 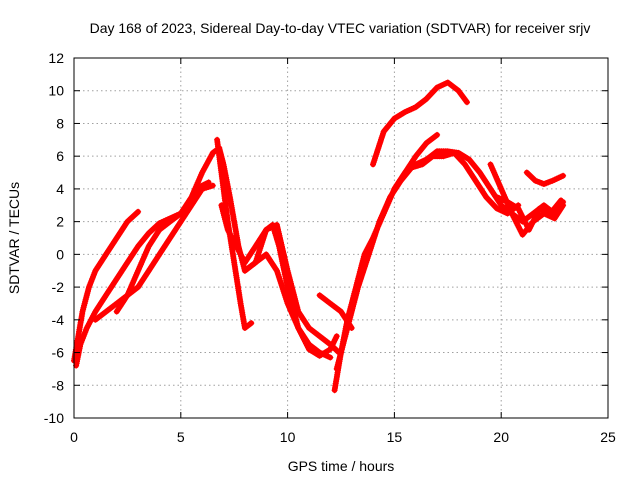 What do you see at coordinates (60, 254) in the screenshot?
I see `y-tick-label: 0` at bounding box center [60, 254].